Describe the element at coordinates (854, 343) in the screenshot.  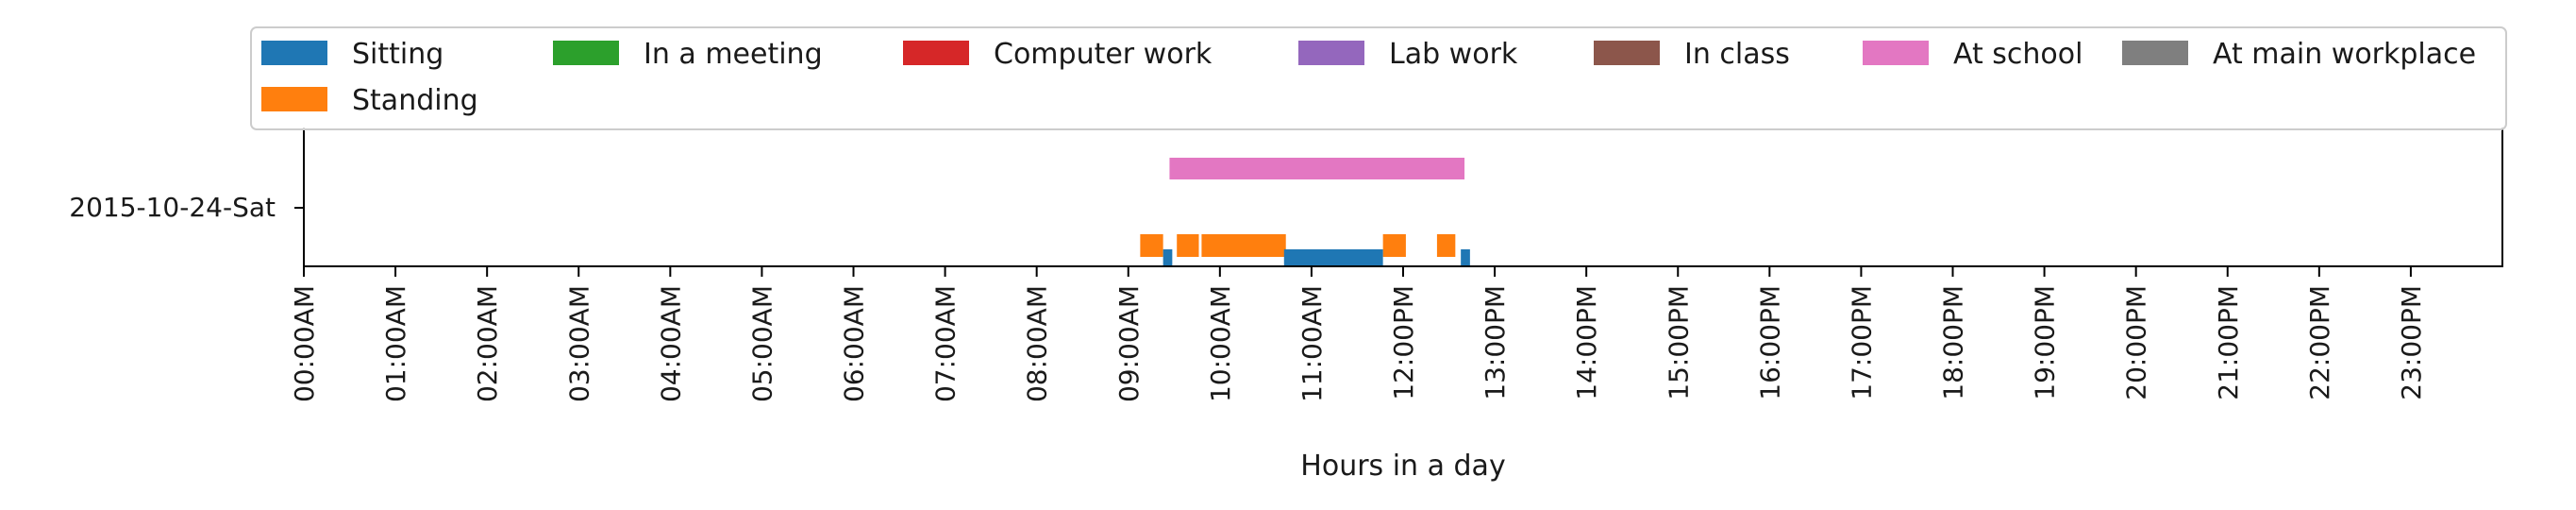
I see `x-tick-label: 06:00AM` at that location.